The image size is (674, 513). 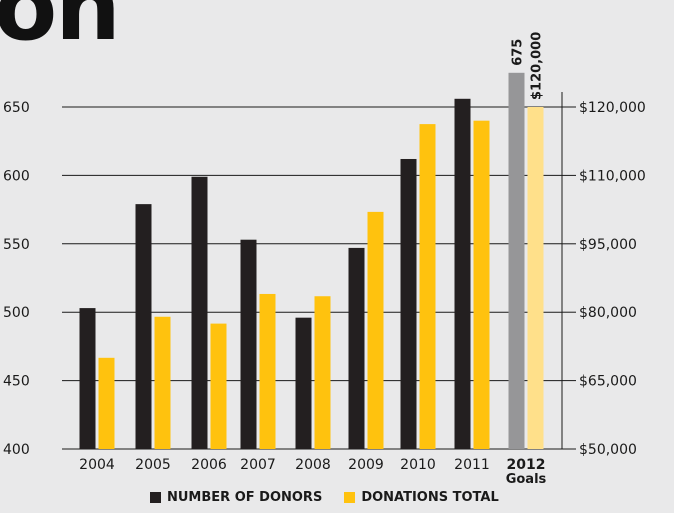 I want to click on x-tick-label: 2009, so click(x=366, y=465).